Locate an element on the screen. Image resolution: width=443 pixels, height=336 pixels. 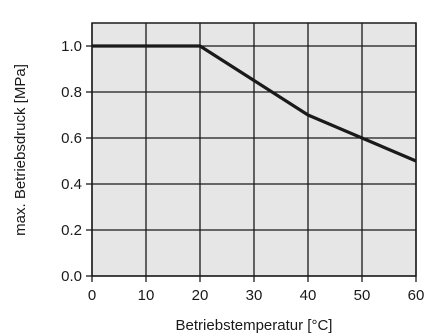
x-tick-label: 60 is located at coordinates (416, 295).